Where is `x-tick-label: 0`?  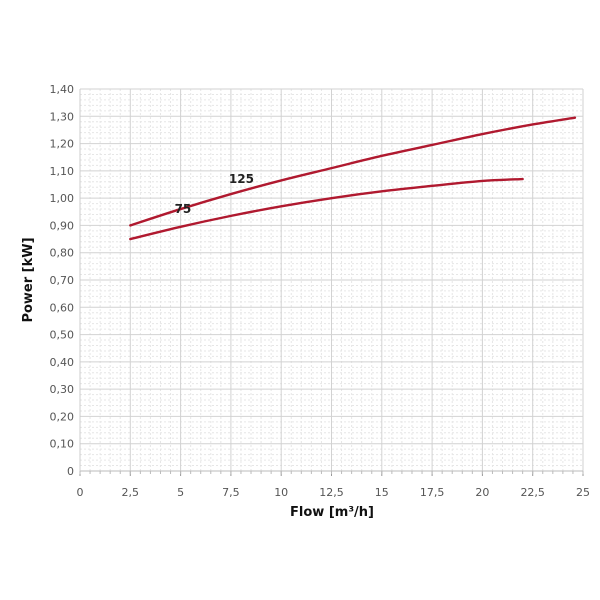 x-tick-label: 0 is located at coordinates (80, 492).